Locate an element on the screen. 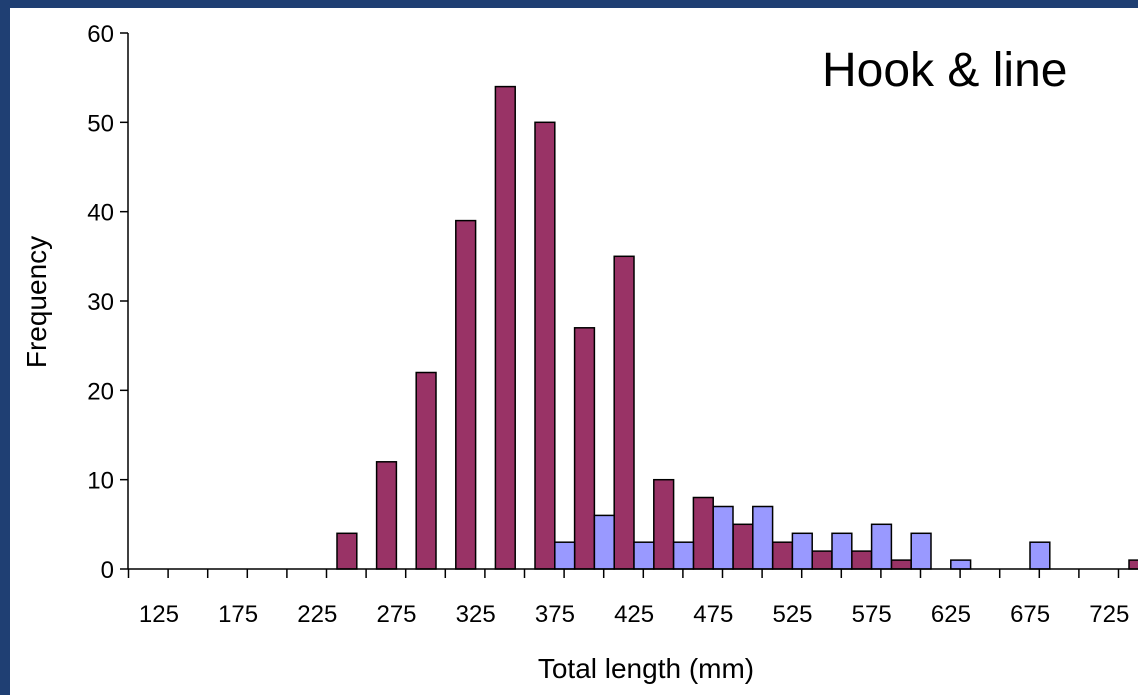  x-tick-label-175: 175 is located at coordinates (238, 614).